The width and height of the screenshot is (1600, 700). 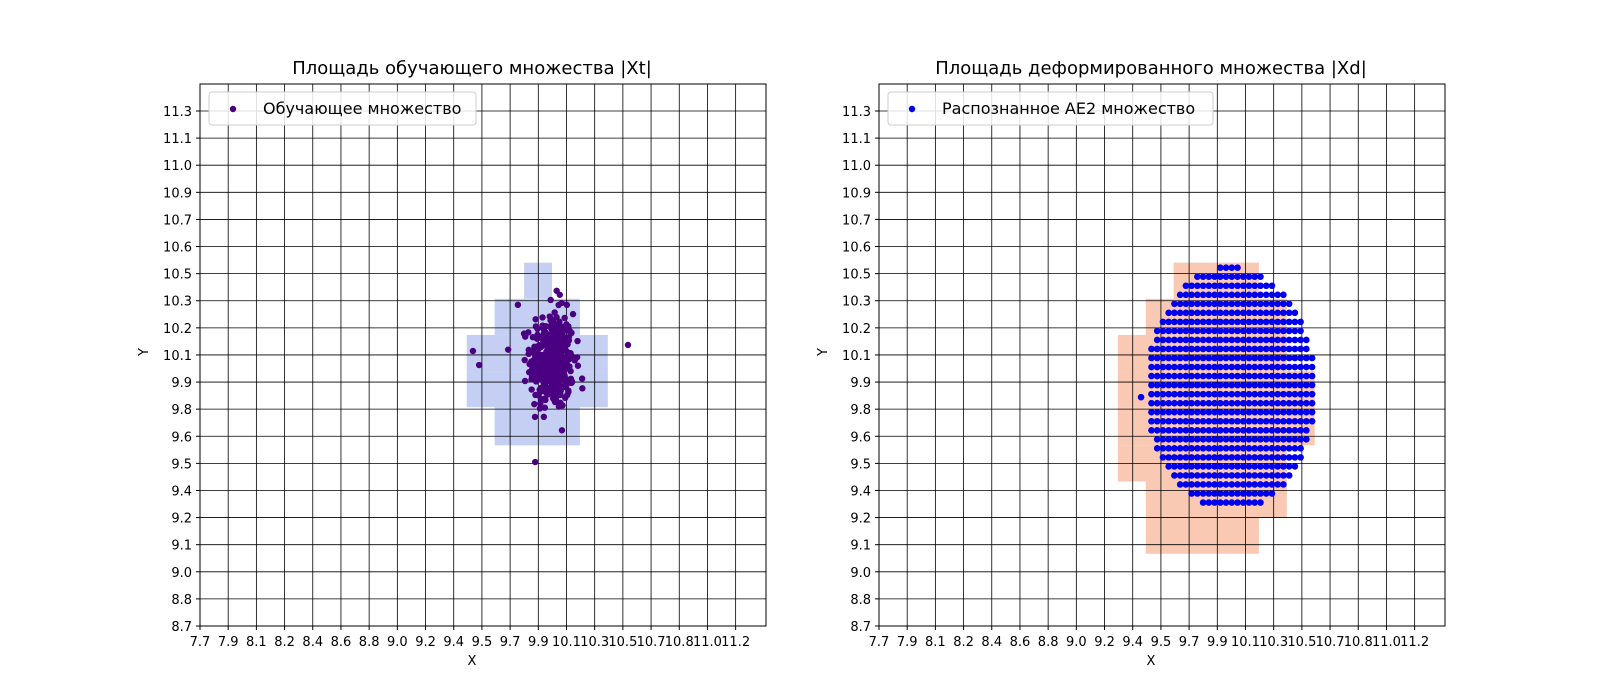 What do you see at coordinates (233, 109) in the screenshot?
I see `legend-marker-left` at bounding box center [233, 109].